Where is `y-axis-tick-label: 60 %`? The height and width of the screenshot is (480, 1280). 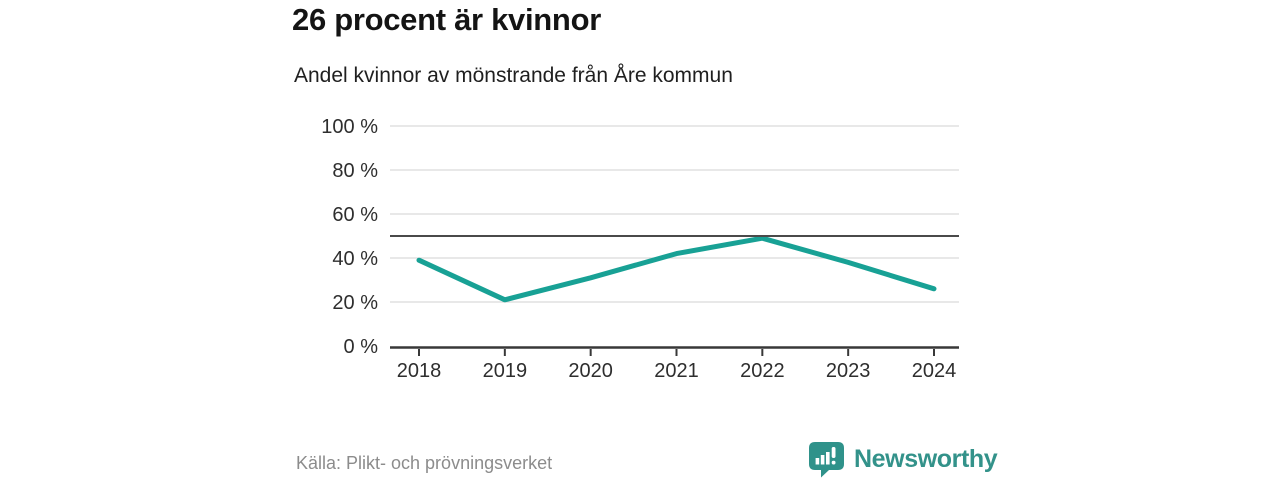
y-axis-tick-label: 60 % is located at coordinates (355, 215).